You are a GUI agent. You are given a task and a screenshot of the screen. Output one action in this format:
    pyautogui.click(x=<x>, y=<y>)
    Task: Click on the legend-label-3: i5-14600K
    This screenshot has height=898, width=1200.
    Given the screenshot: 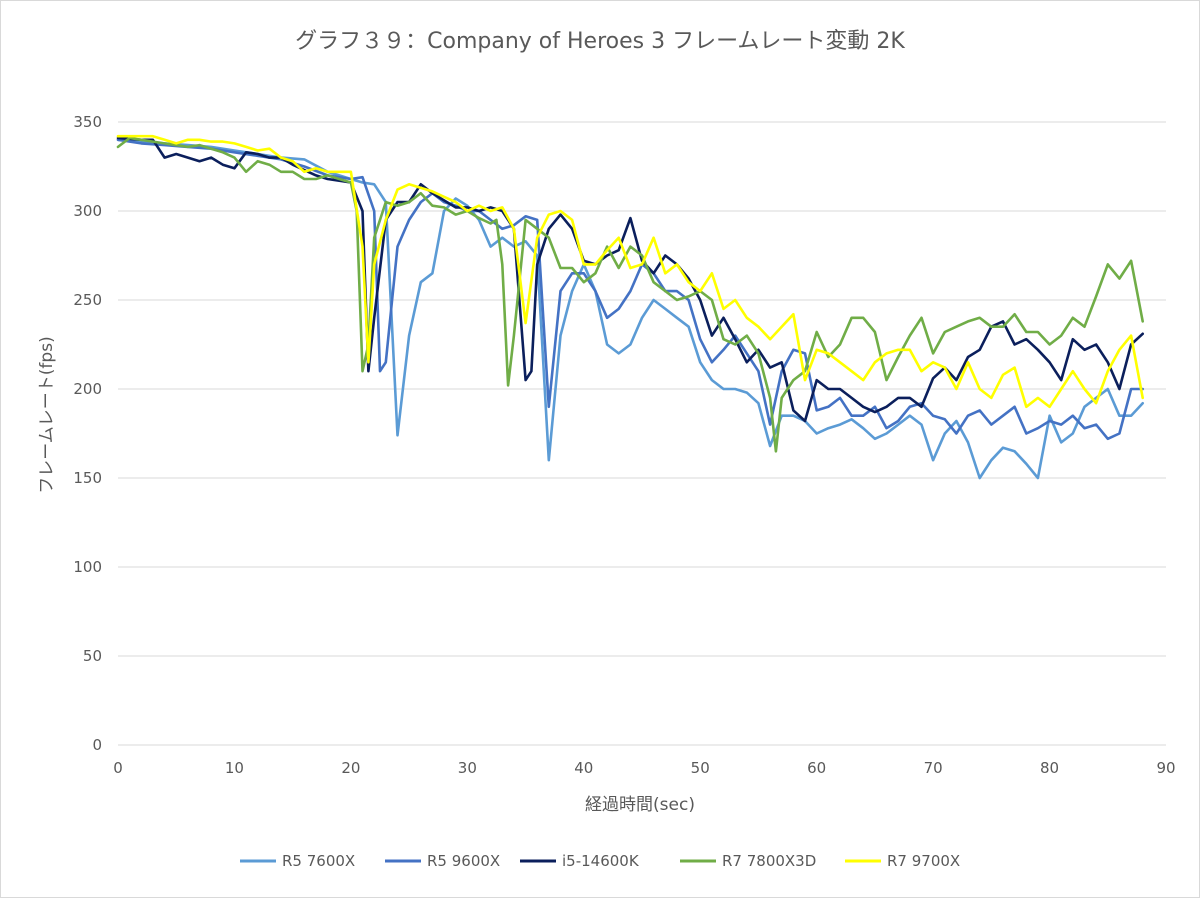 What is the action you would take?
    pyautogui.click(x=601, y=861)
    